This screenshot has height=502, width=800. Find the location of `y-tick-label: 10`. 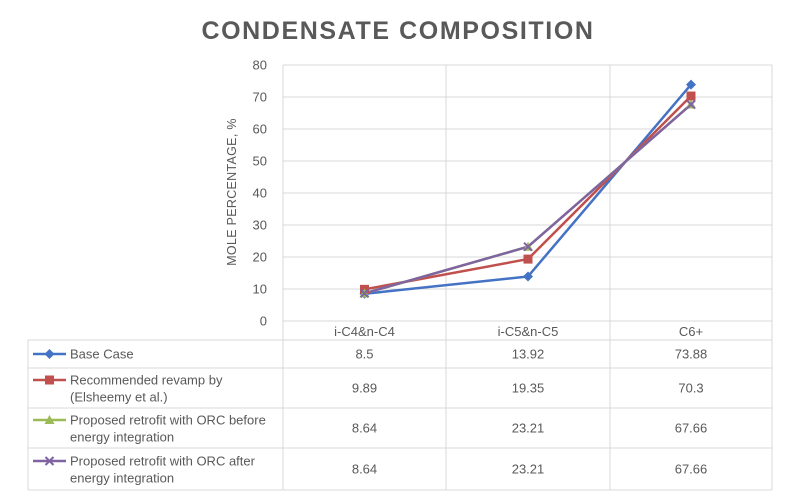

y-tick-label: 10 is located at coordinates (260, 289).